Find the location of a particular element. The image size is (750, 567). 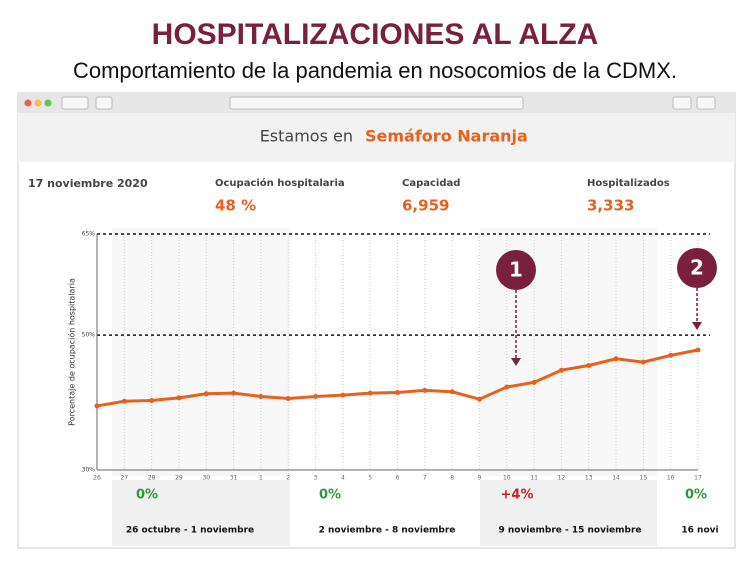

x-tick-label: 11 is located at coordinates (534, 478).